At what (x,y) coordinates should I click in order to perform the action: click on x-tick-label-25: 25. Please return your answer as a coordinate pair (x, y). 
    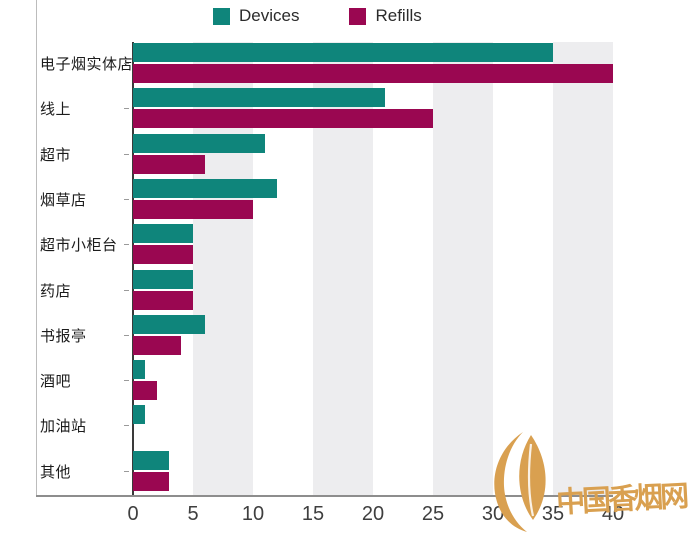
    Looking at the image, I should click on (433, 514).